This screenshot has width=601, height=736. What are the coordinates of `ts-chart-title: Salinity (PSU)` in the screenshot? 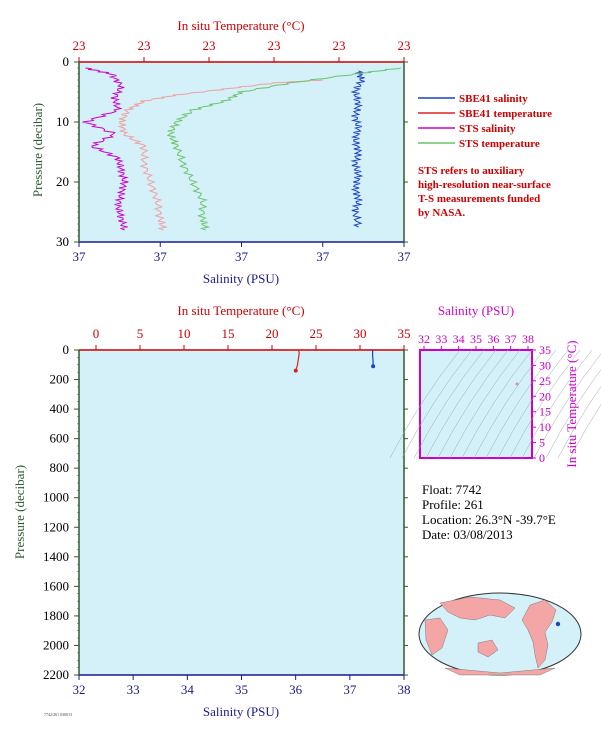 It's located at (476, 310).